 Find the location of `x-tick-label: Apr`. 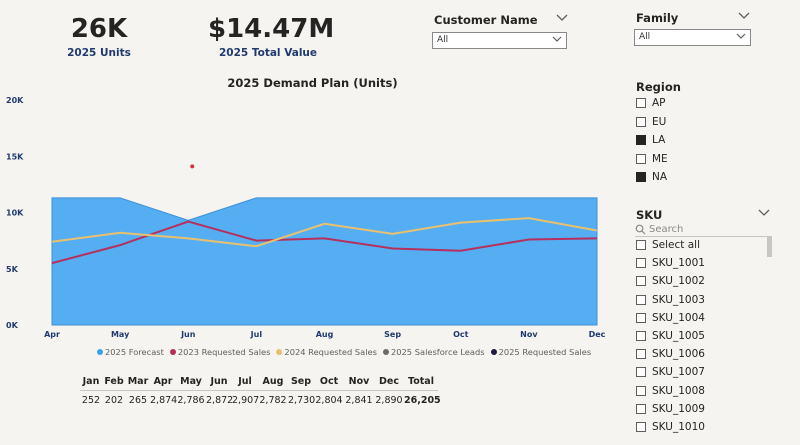

x-tick-label: Apr is located at coordinates (52, 334).